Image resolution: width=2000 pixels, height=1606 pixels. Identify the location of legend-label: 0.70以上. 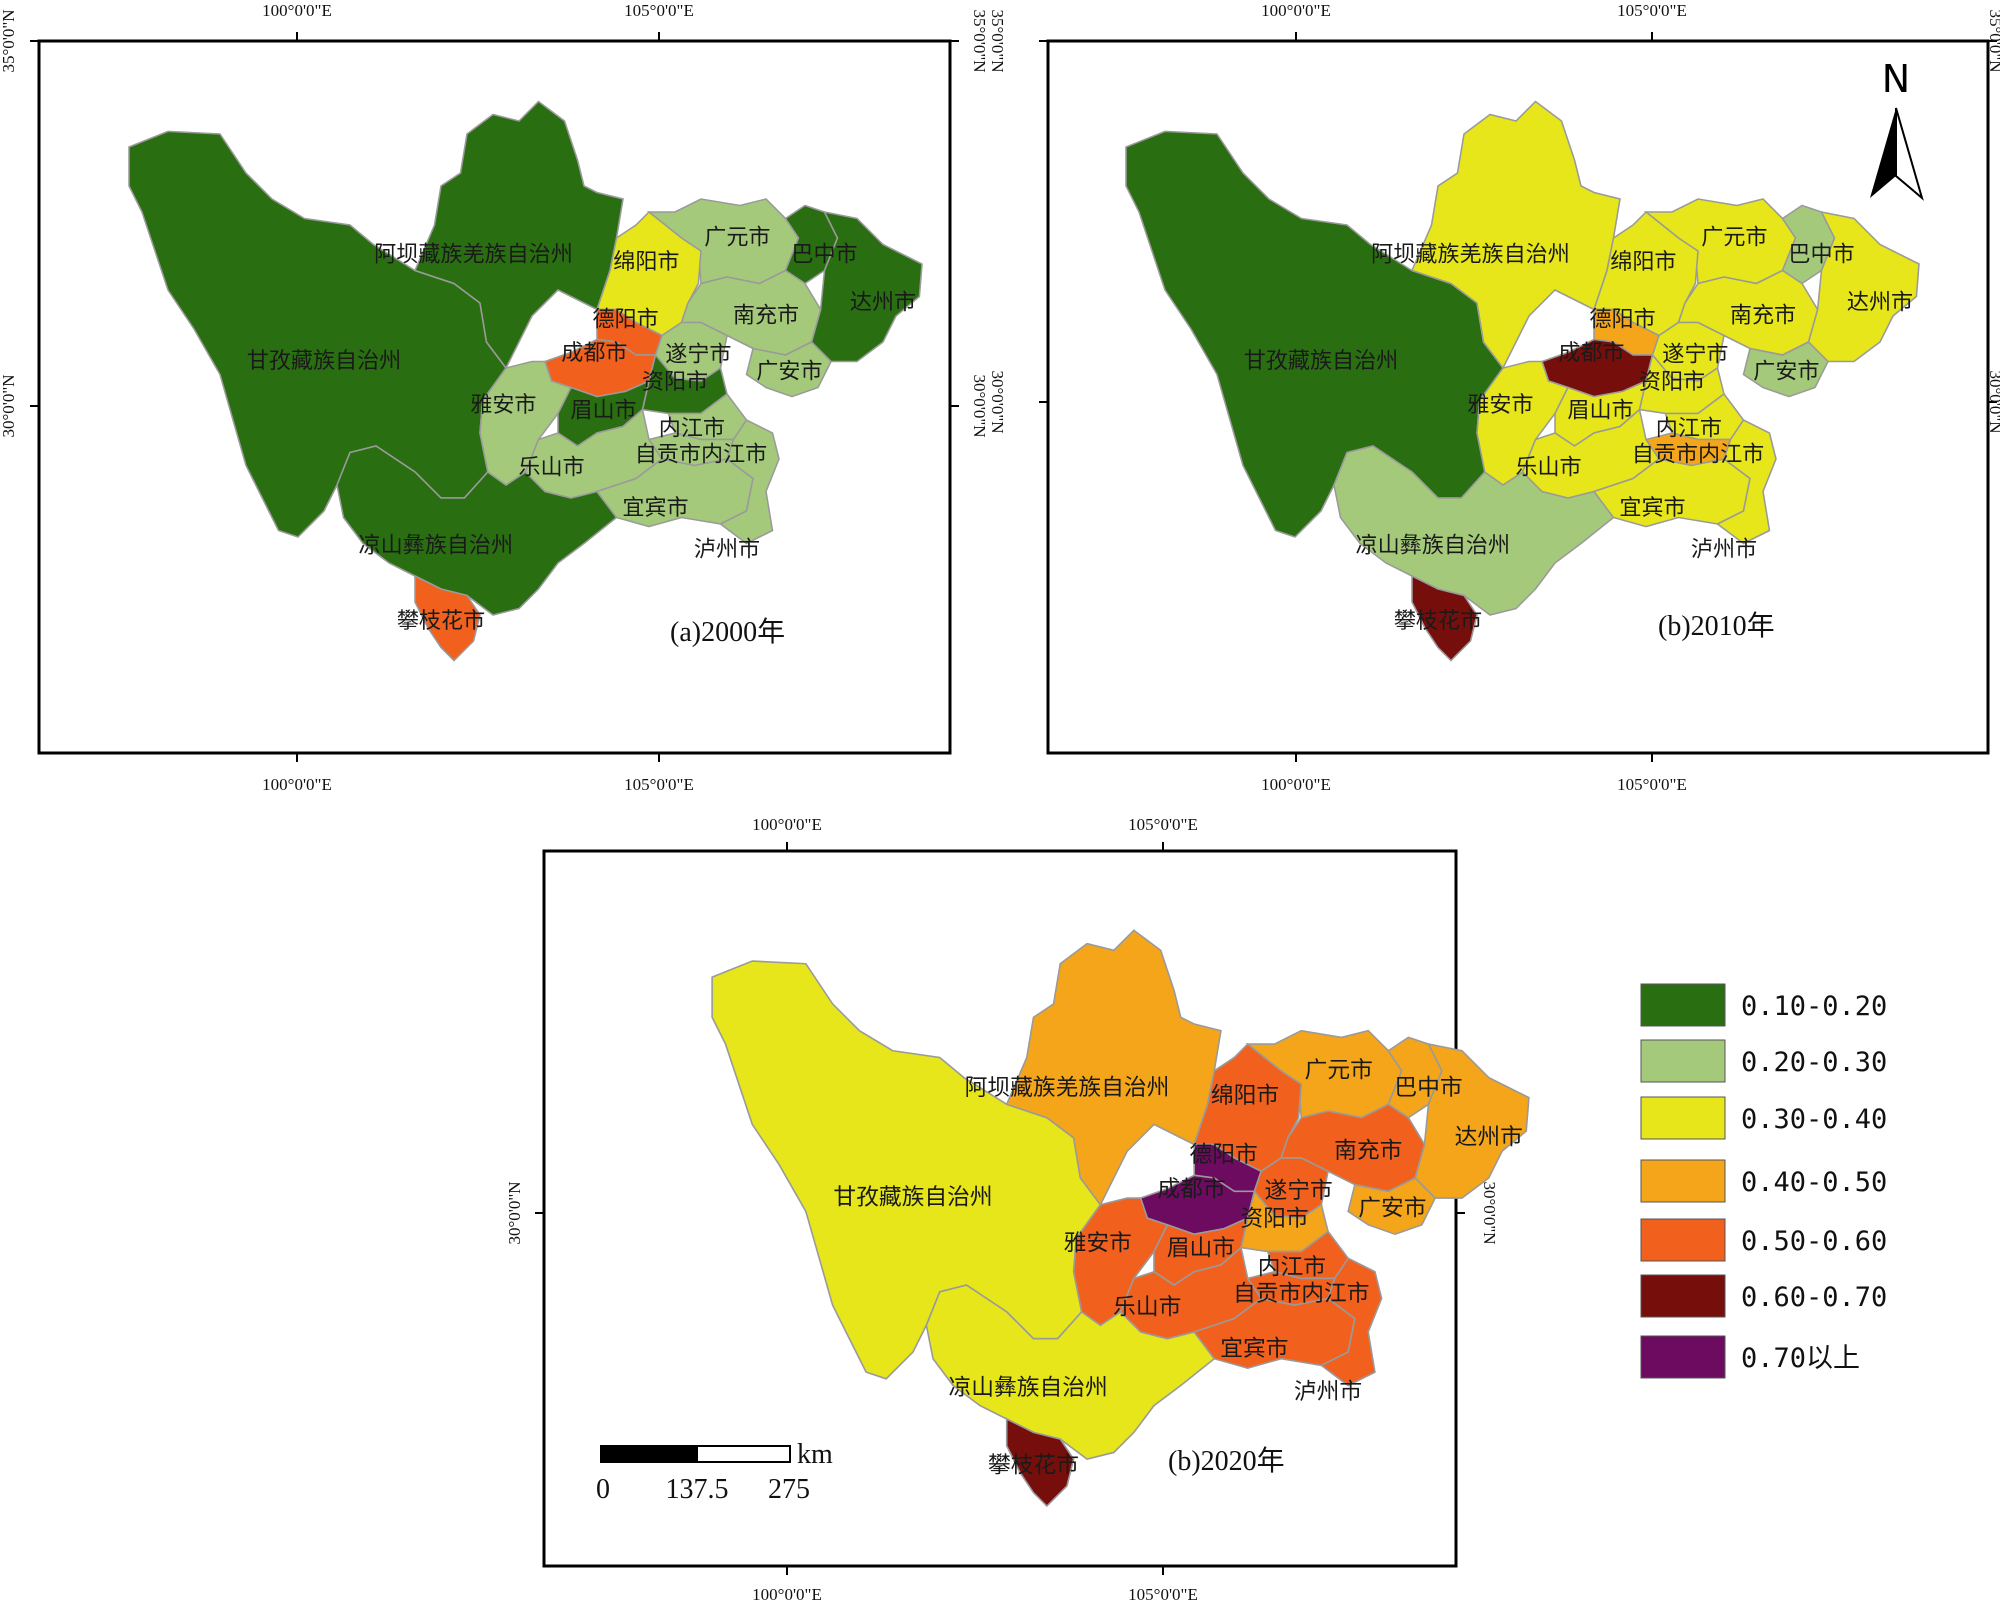
(1800, 1358).